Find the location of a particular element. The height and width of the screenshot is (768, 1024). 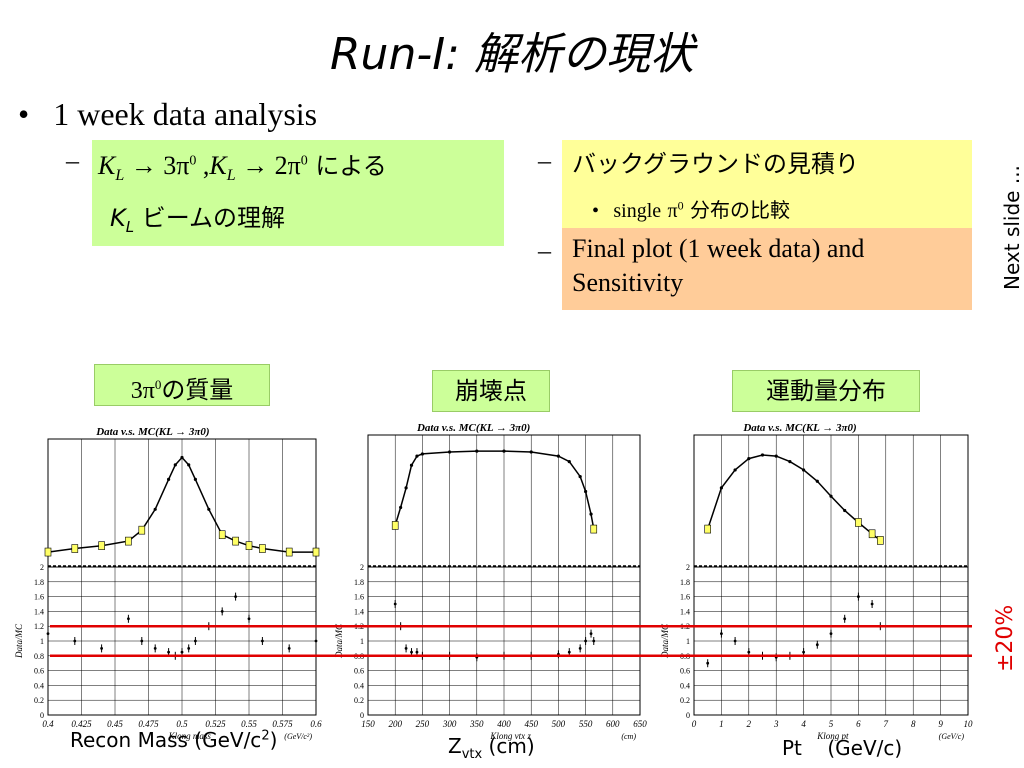

y-tick-2-10: 0 is located at coordinates (688, 715).